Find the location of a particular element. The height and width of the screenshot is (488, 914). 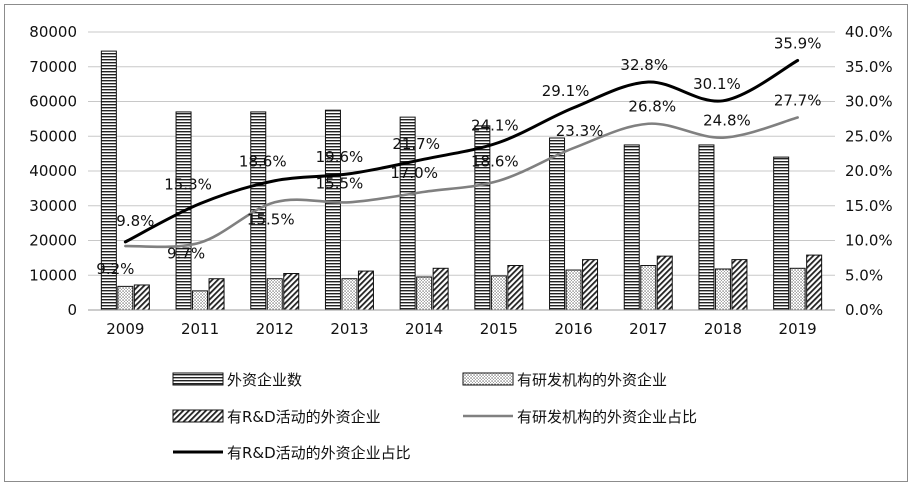

data-label: 9.7% is located at coordinates (186, 254).